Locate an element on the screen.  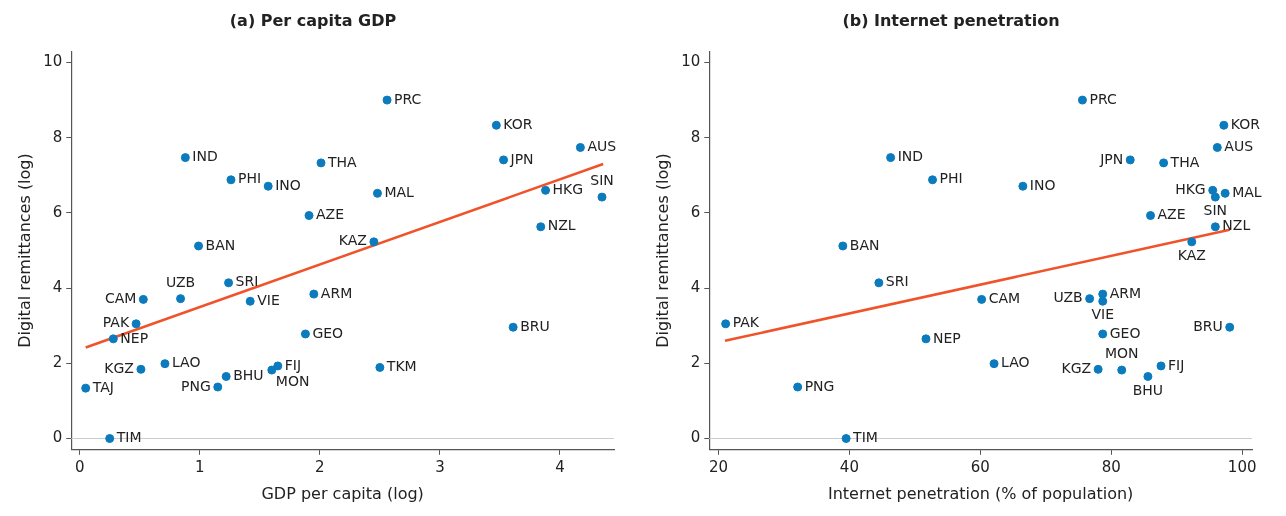
data-label: FIJ is located at coordinates (293, 364).